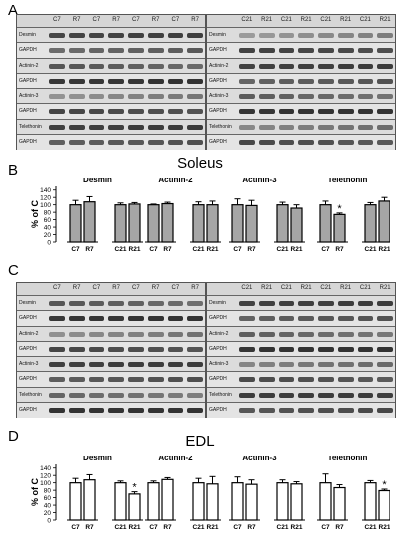 This screenshot has height=550, width=400. What do you see at coordinates (89, 527) in the screenshot?
I see `category-label: R7` at bounding box center [89, 527].